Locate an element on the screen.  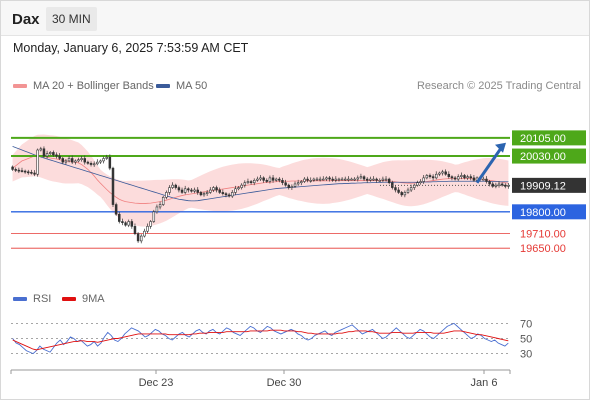
legend-ma20: MA 20 + Bollinger Bands is located at coordinates (83, 86).